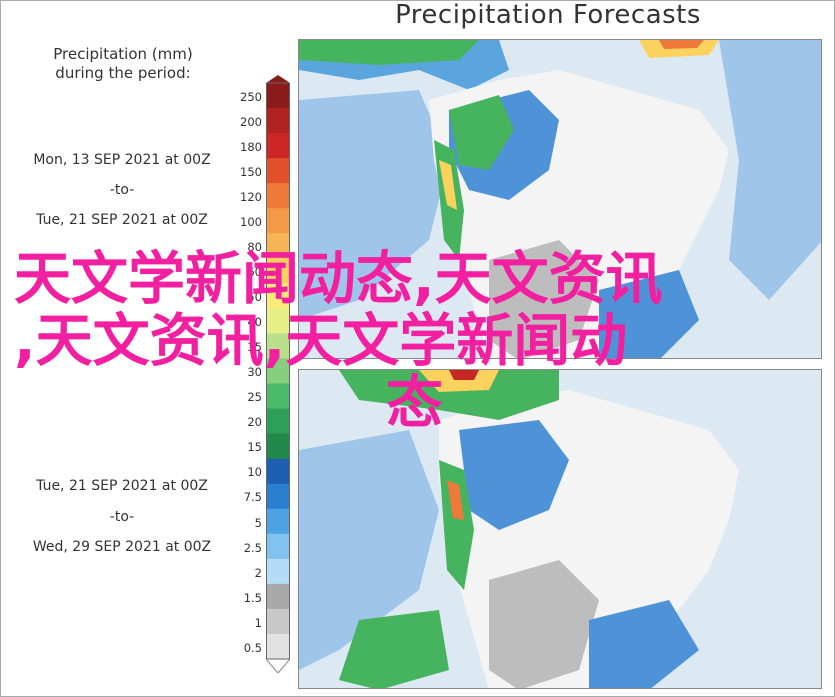 The image size is (835, 697). Describe the element at coordinates (278, 79) in the screenshot. I see `colorbar-top-arrow` at that location.